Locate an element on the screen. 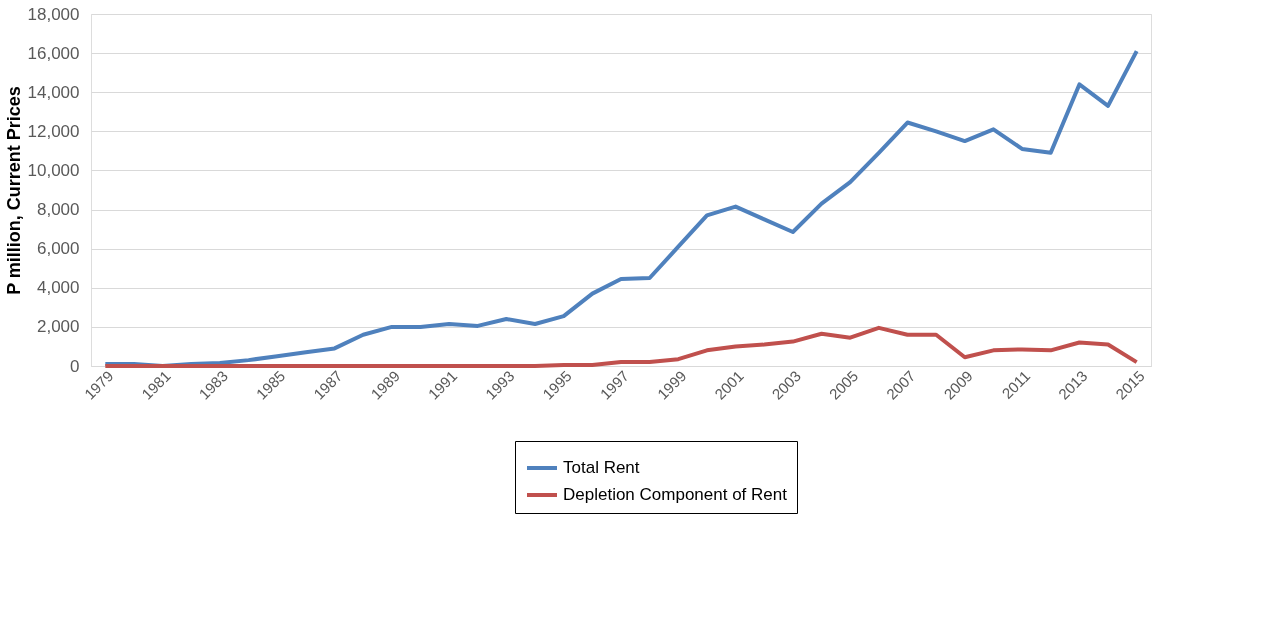  y-tick-label: 16,000 is located at coordinates (53, 53).